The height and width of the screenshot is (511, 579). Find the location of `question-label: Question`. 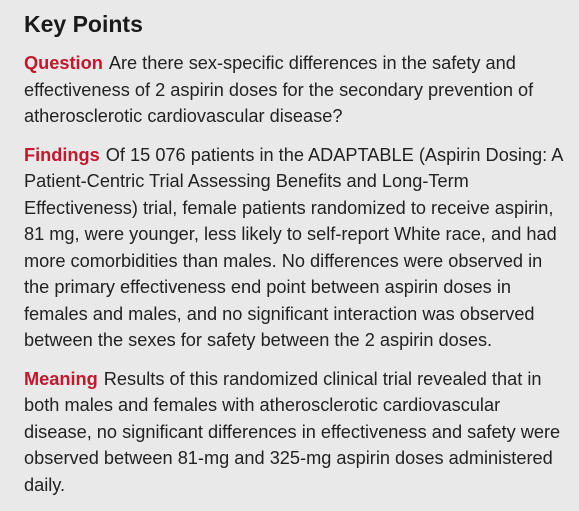

question-label: Question is located at coordinates (63, 63).